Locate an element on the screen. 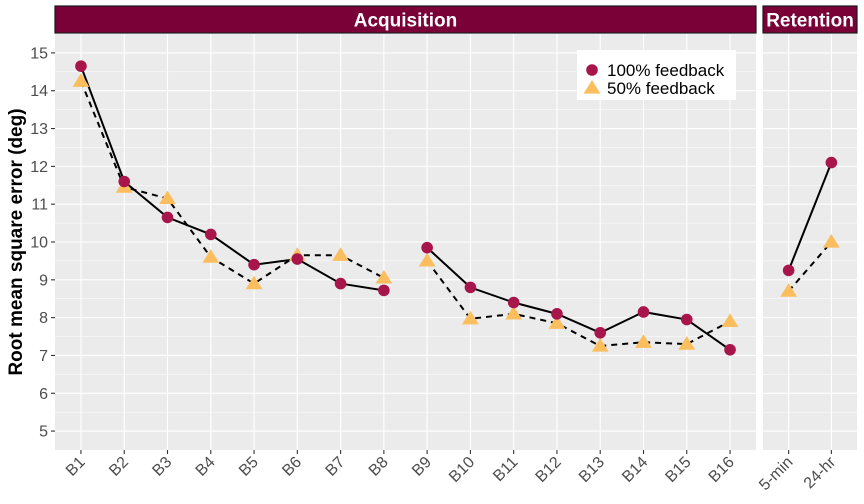 The image size is (864, 504). x-tick-label-b2: B2 is located at coordinates (119, 467).